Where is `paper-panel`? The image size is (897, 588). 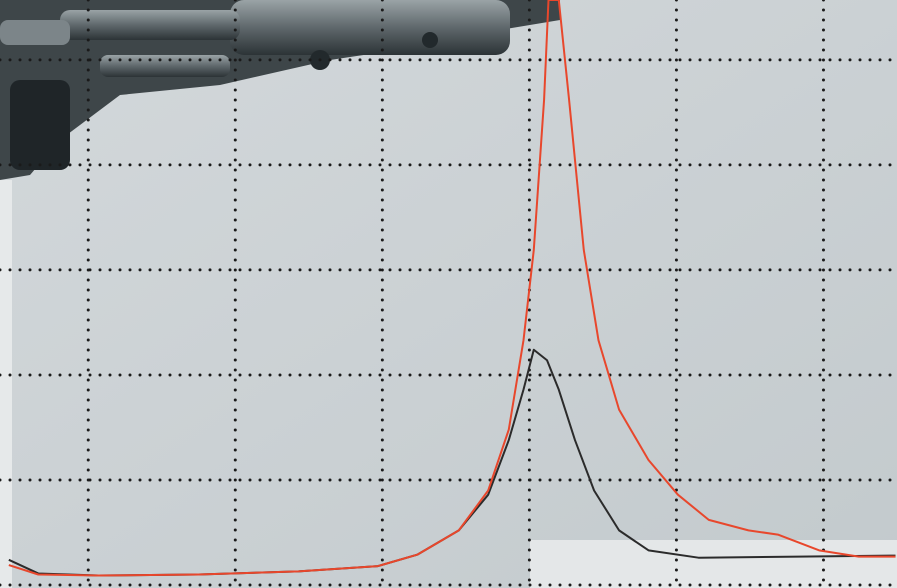
paper-panel is located at coordinates (713, 564).